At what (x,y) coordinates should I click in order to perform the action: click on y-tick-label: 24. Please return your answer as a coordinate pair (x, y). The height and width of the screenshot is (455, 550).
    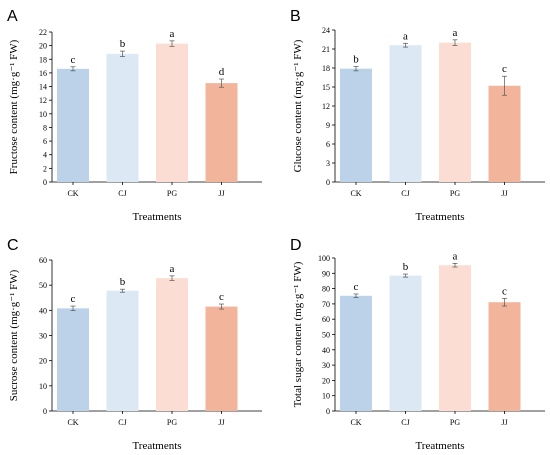
    Looking at the image, I should click on (326, 30).